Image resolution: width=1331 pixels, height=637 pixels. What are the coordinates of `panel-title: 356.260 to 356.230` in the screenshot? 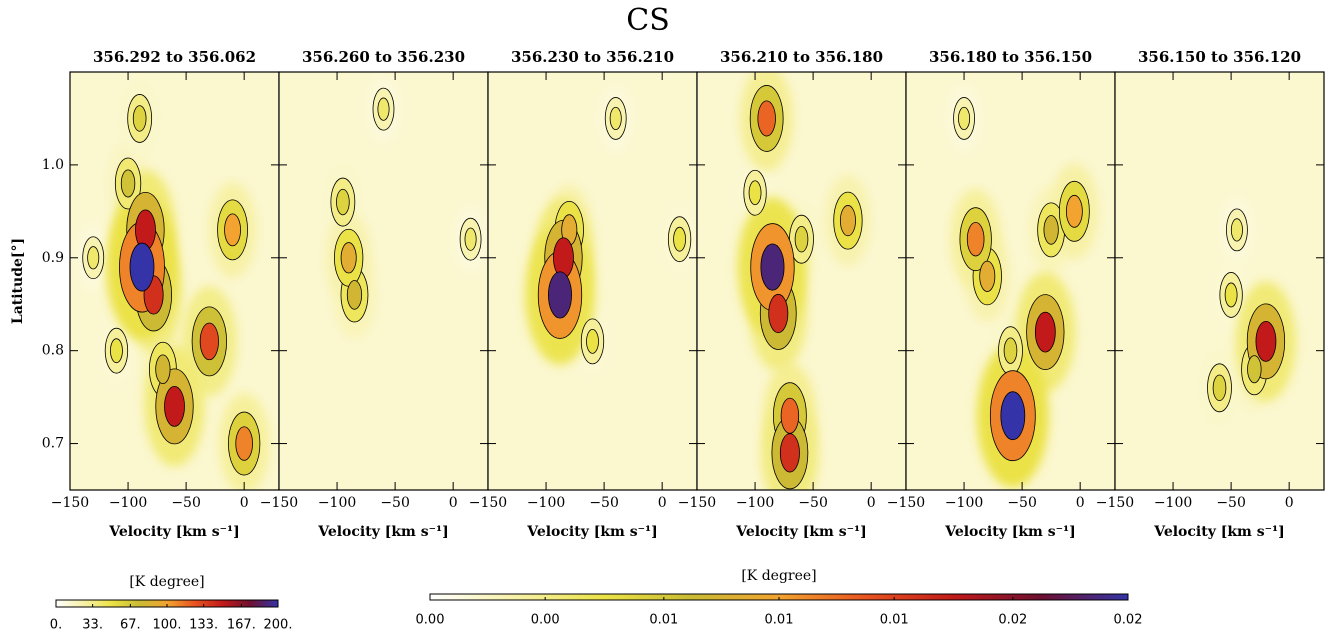 It's located at (383, 57).